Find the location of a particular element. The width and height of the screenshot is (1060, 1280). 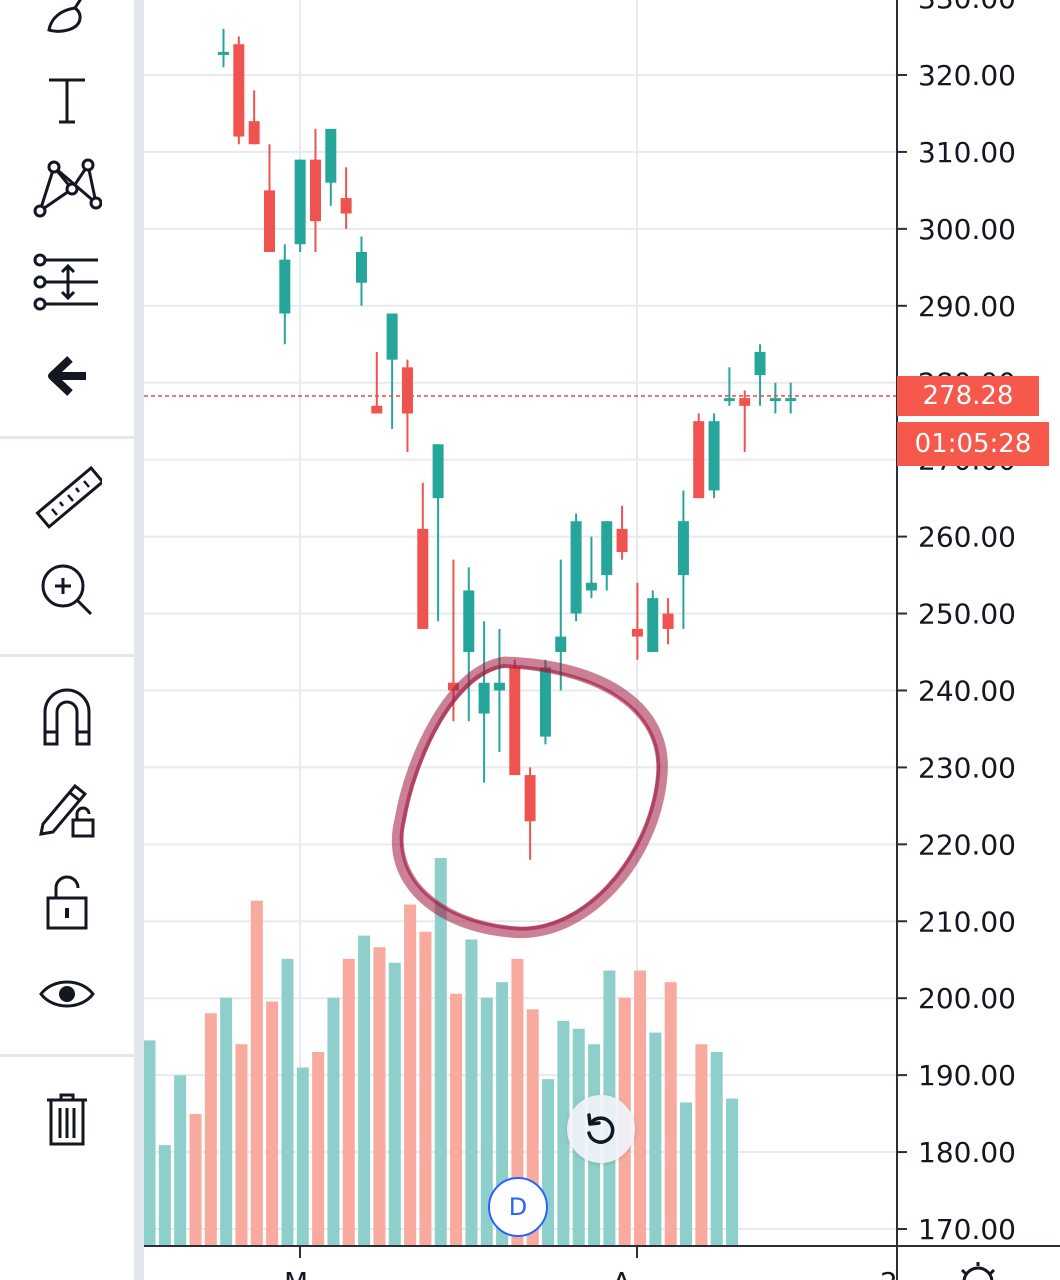

interval-button: D is located at coordinates (518, 1207).